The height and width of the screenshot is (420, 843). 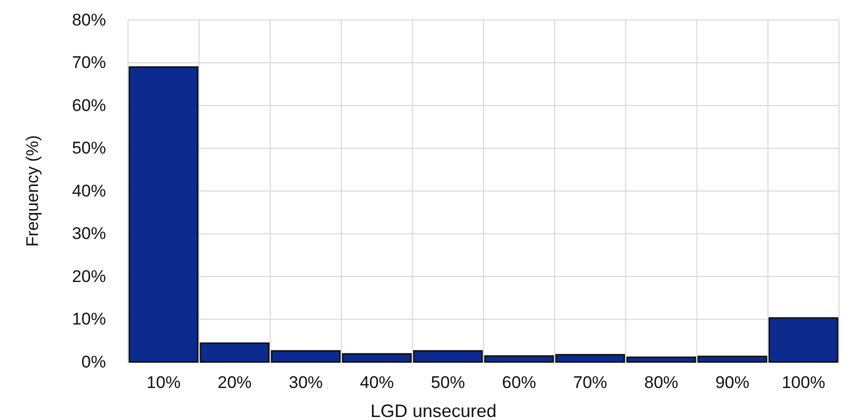 What do you see at coordinates (804, 382) in the screenshot?
I see `x-tick-label: 100%` at bounding box center [804, 382].